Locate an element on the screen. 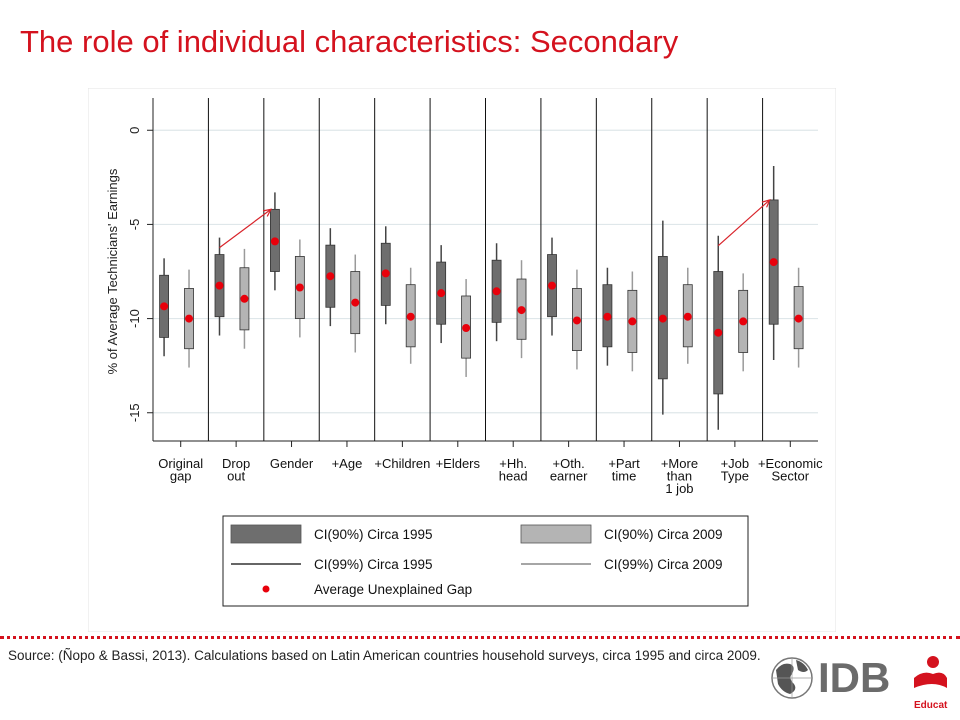 The width and height of the screenshot is (960, 720). x-tick-label: gap is located at coordinates (181, 476).